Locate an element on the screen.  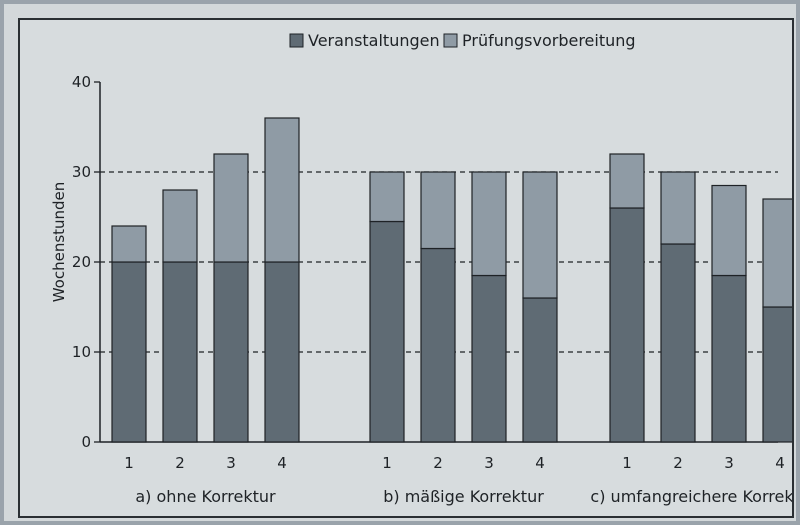
x-tick-label-1-2: 2 is located at coordinates (180, 463).